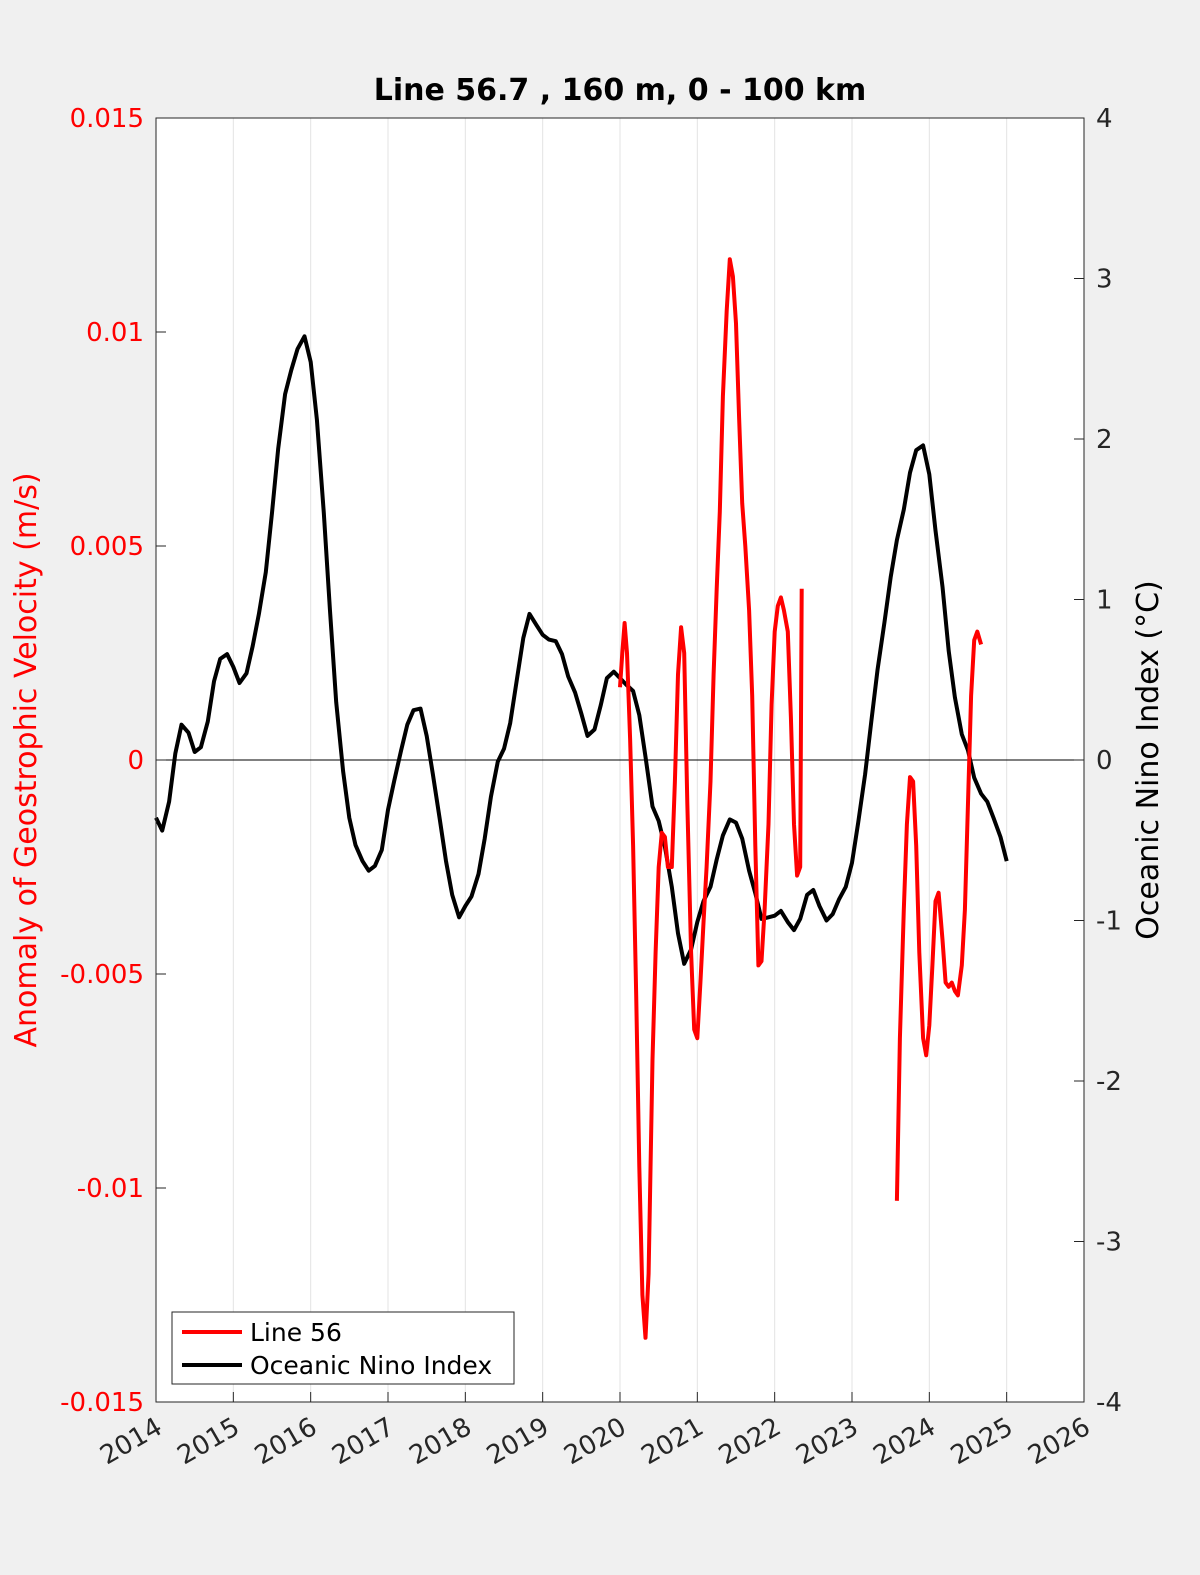 The width and height of the screenshot is (1200, 1575). Describe the element at coordinates (115, 333) in the screenshot. I see `y-left-tick-label: 0.01` at that location.